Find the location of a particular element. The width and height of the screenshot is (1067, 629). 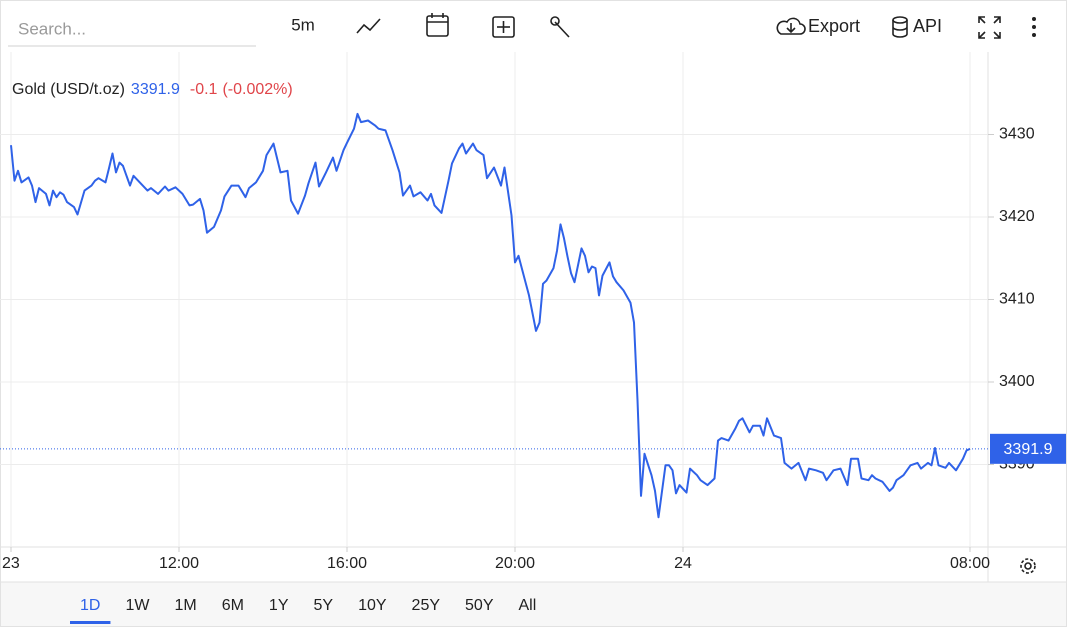

menu-icon is located at coordinates (1034, 27).